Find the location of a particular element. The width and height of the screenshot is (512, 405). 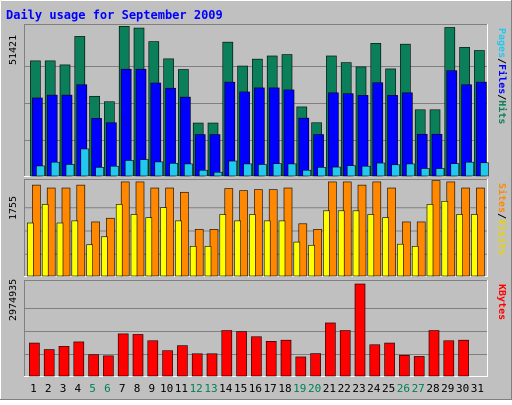

panel-kbytes-side-label-part: KBytes is located at coordinates (501, 302).